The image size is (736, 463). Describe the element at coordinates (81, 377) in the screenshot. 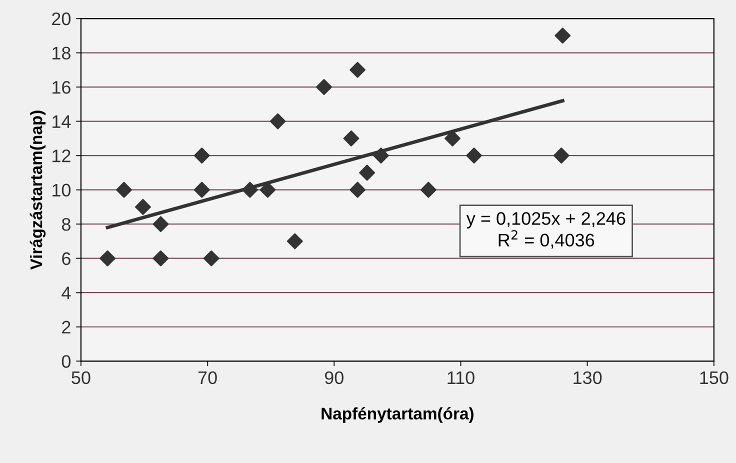

I see `x-tick-label: 50` at that location.